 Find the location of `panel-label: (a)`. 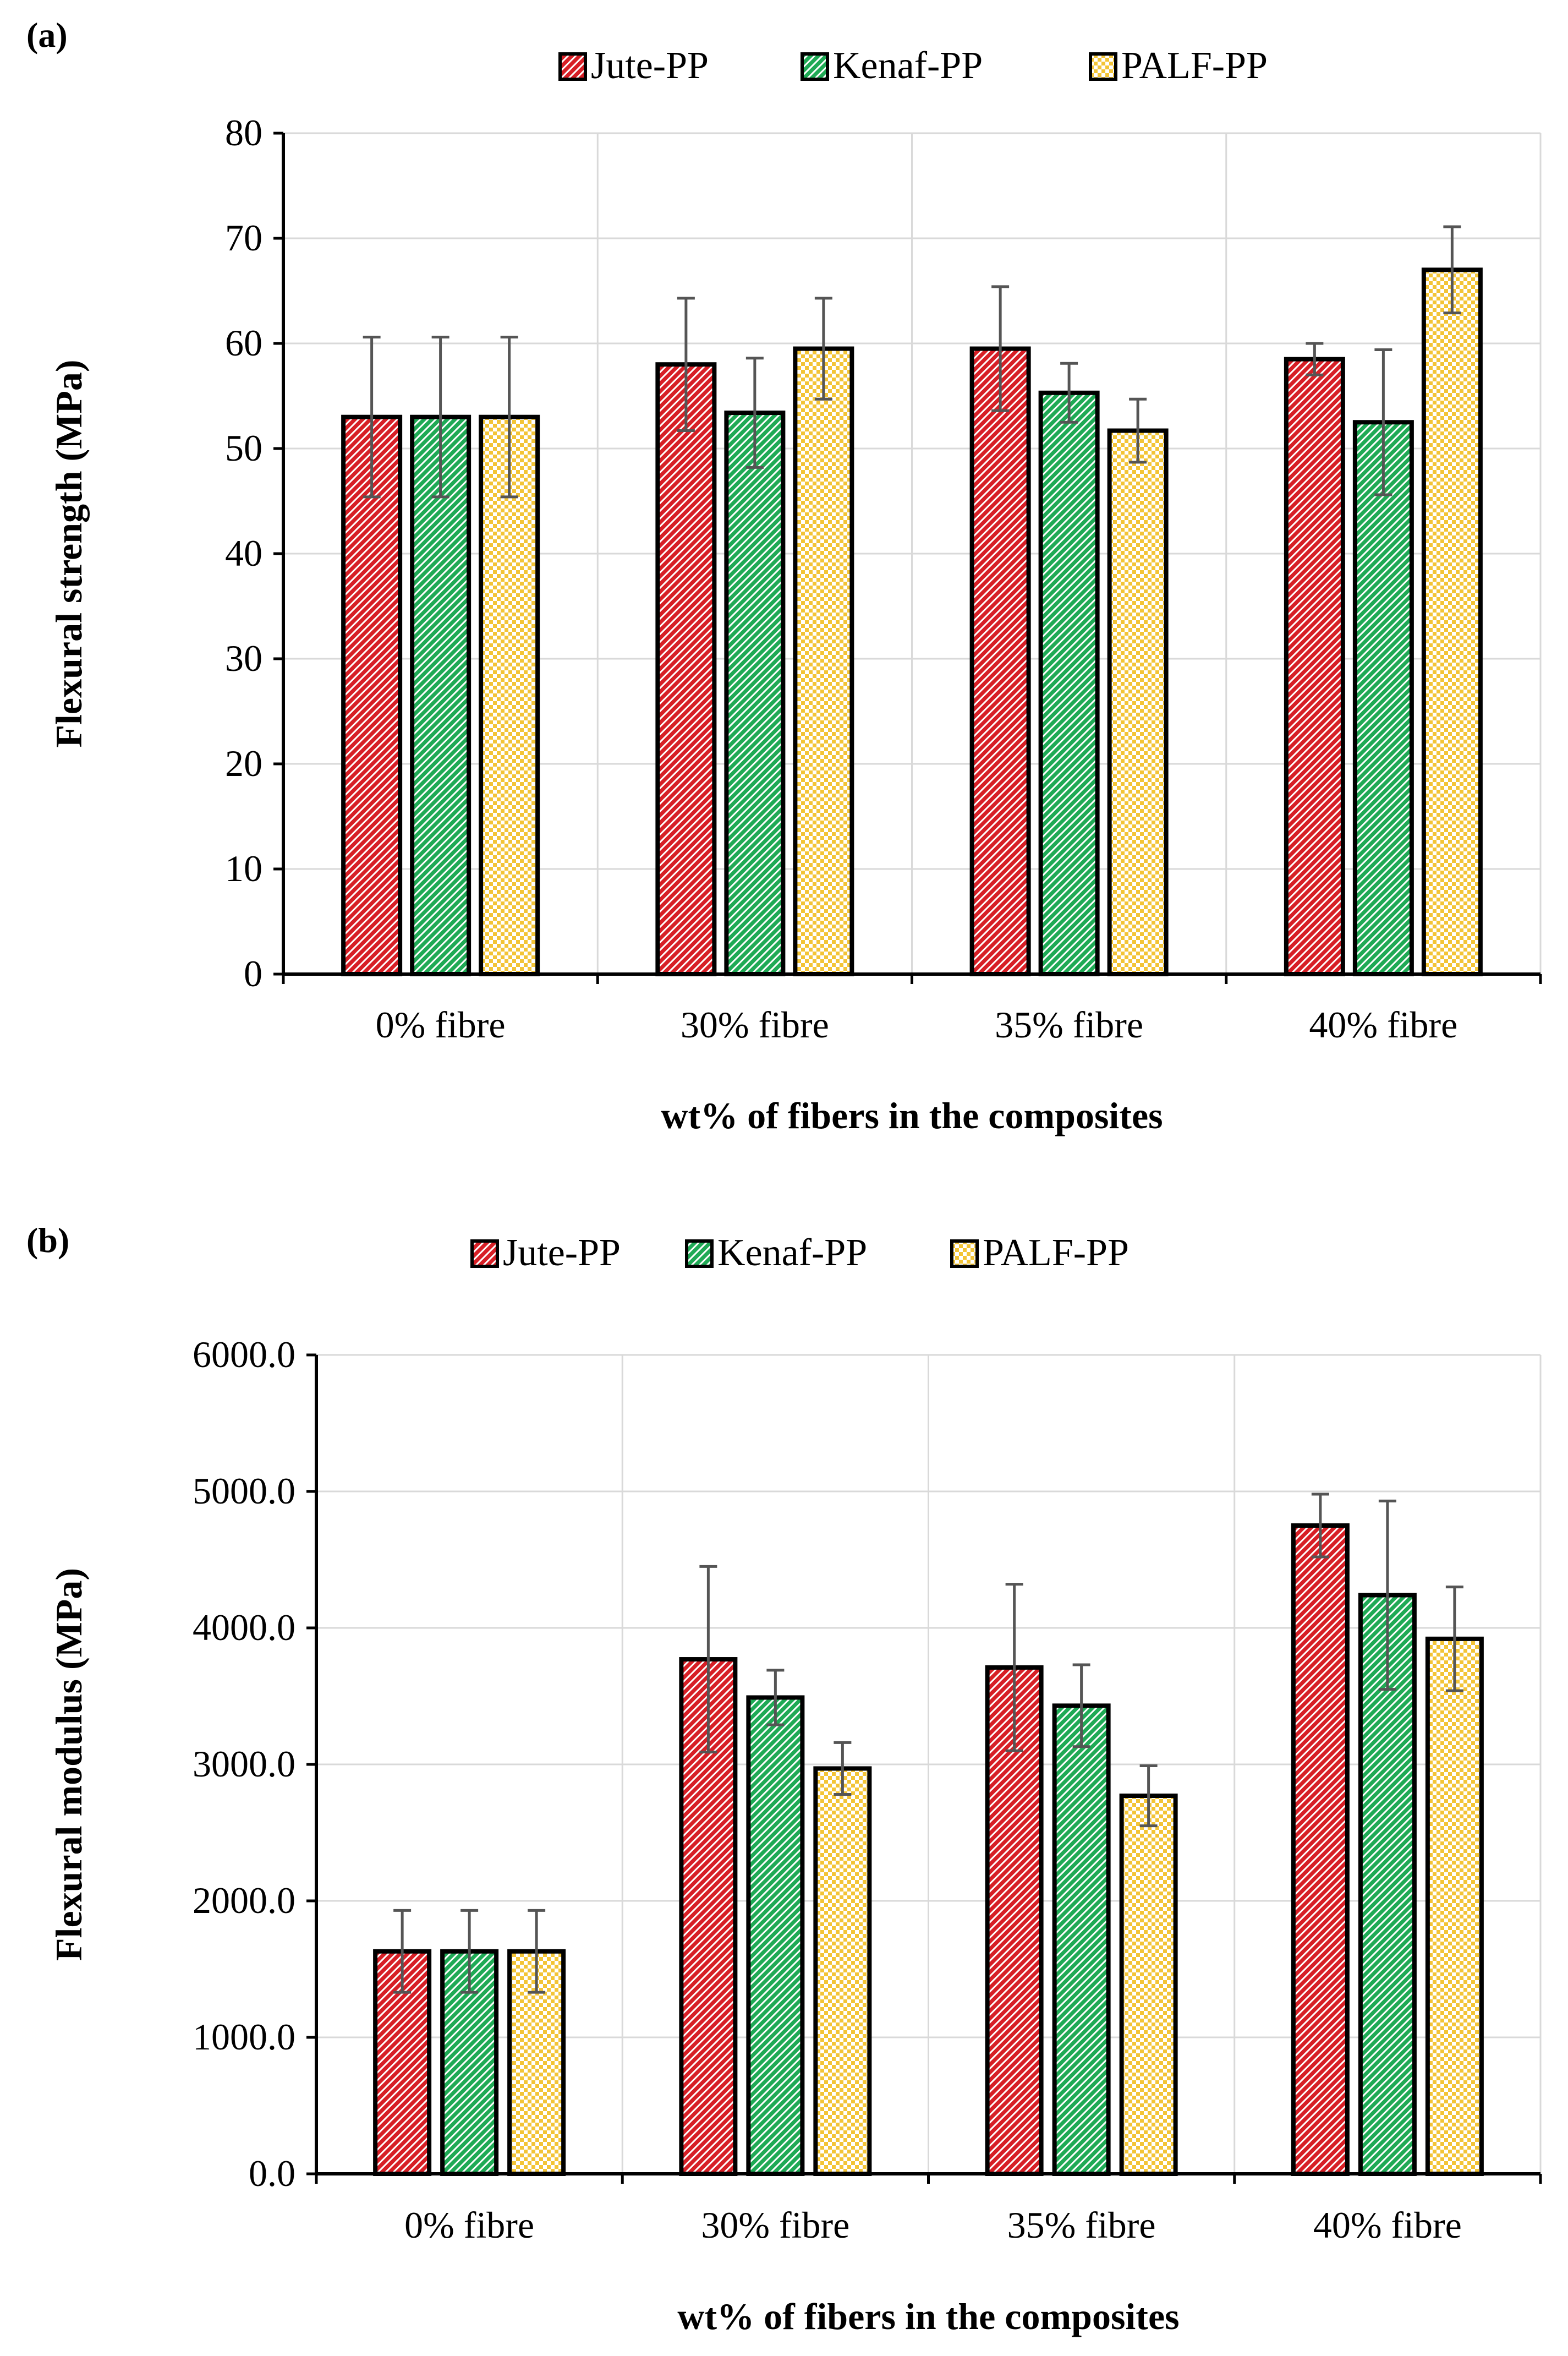

panel-label: (a) is located at coordinates (47, 34).